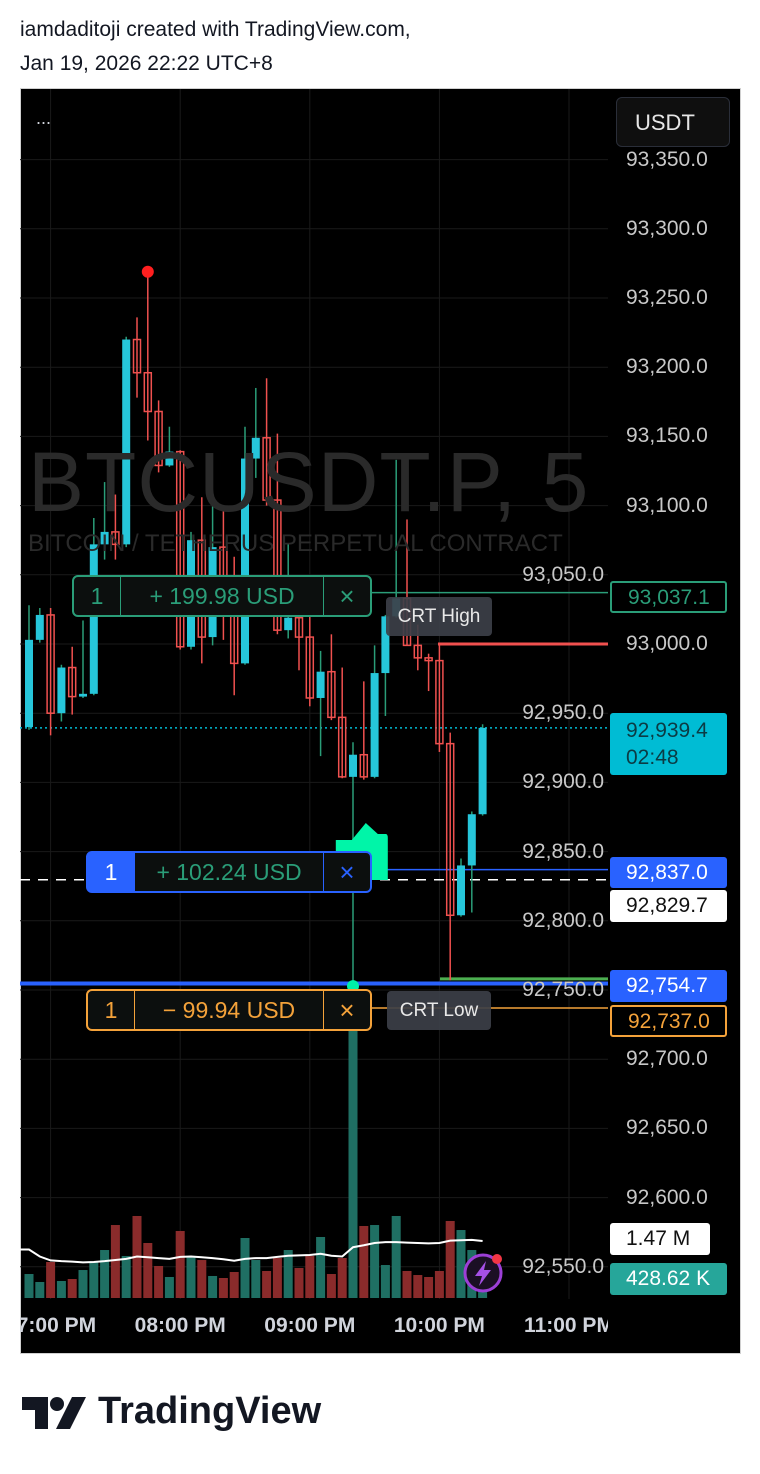  I want to click on price-tick-label: 92,950.0, so click(563, 713).